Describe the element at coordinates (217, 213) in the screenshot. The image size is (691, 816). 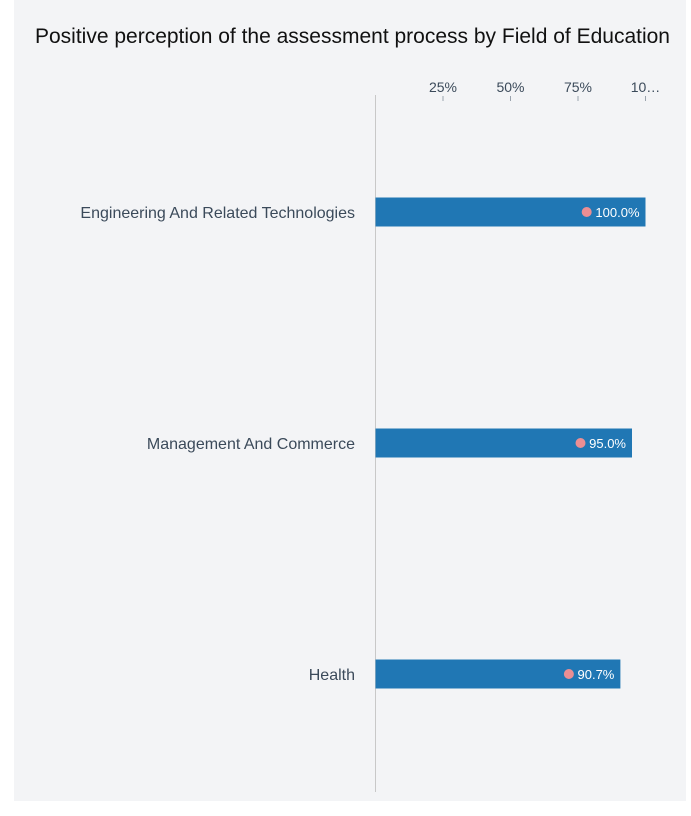
I see `category-label: Engineering And Related Technologies` at that location.